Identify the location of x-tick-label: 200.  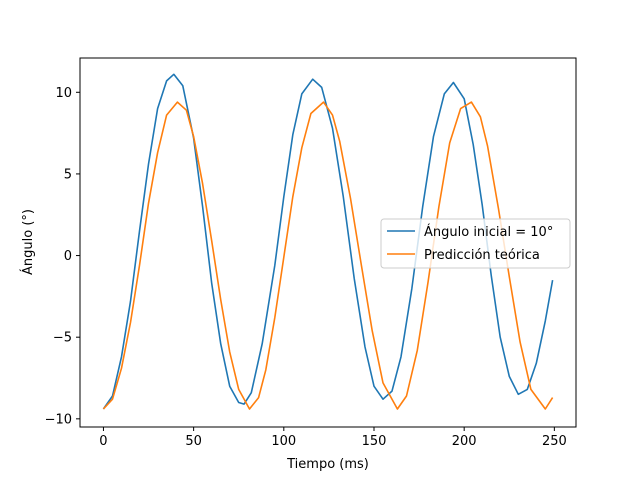
(464, 441).